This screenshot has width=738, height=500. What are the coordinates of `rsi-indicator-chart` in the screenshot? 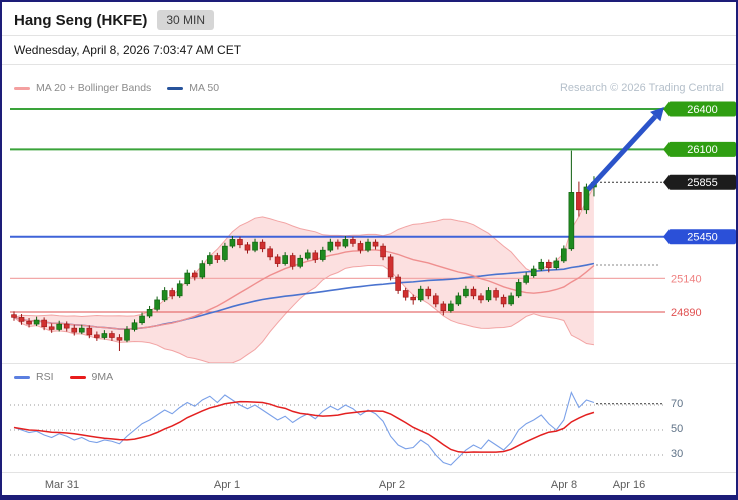 It's located at (337, 428).